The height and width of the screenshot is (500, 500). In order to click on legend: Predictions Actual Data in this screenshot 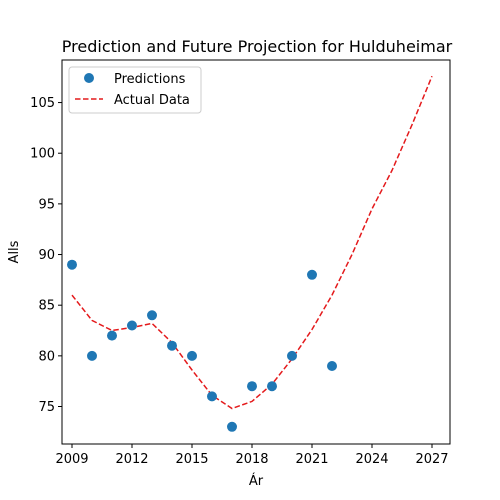, I will do `click(135, 90)`.